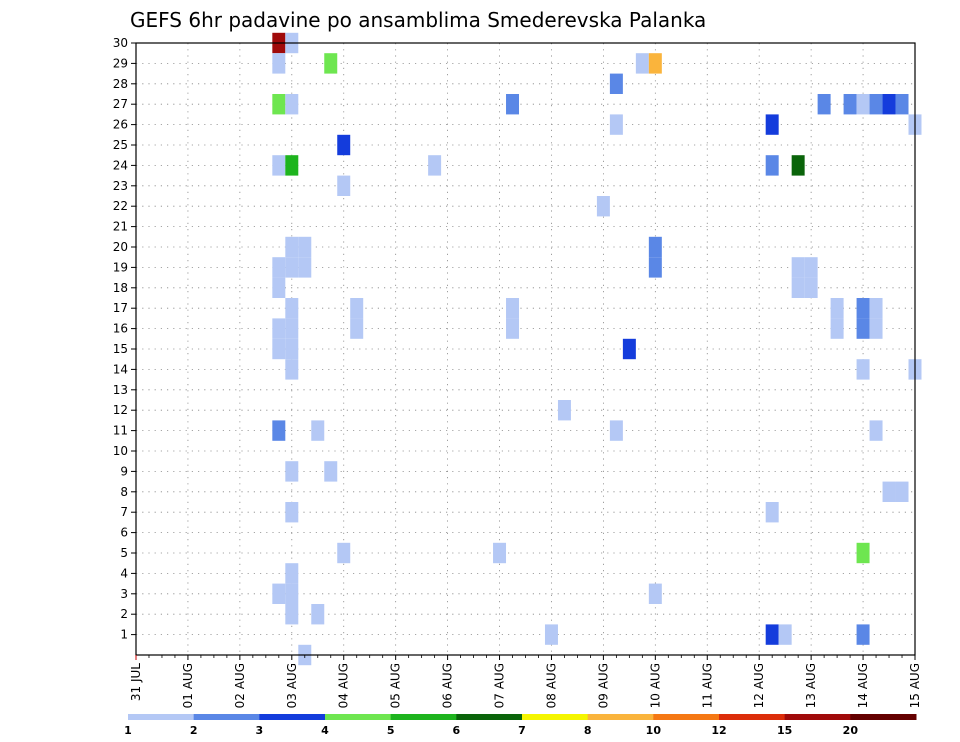 This screenshot has height=742, width=960. What do you see at coordinates (655, 685) in the screenshot?
I see `x-tick-label: 10 AUG` at bounding box center [655, 685].